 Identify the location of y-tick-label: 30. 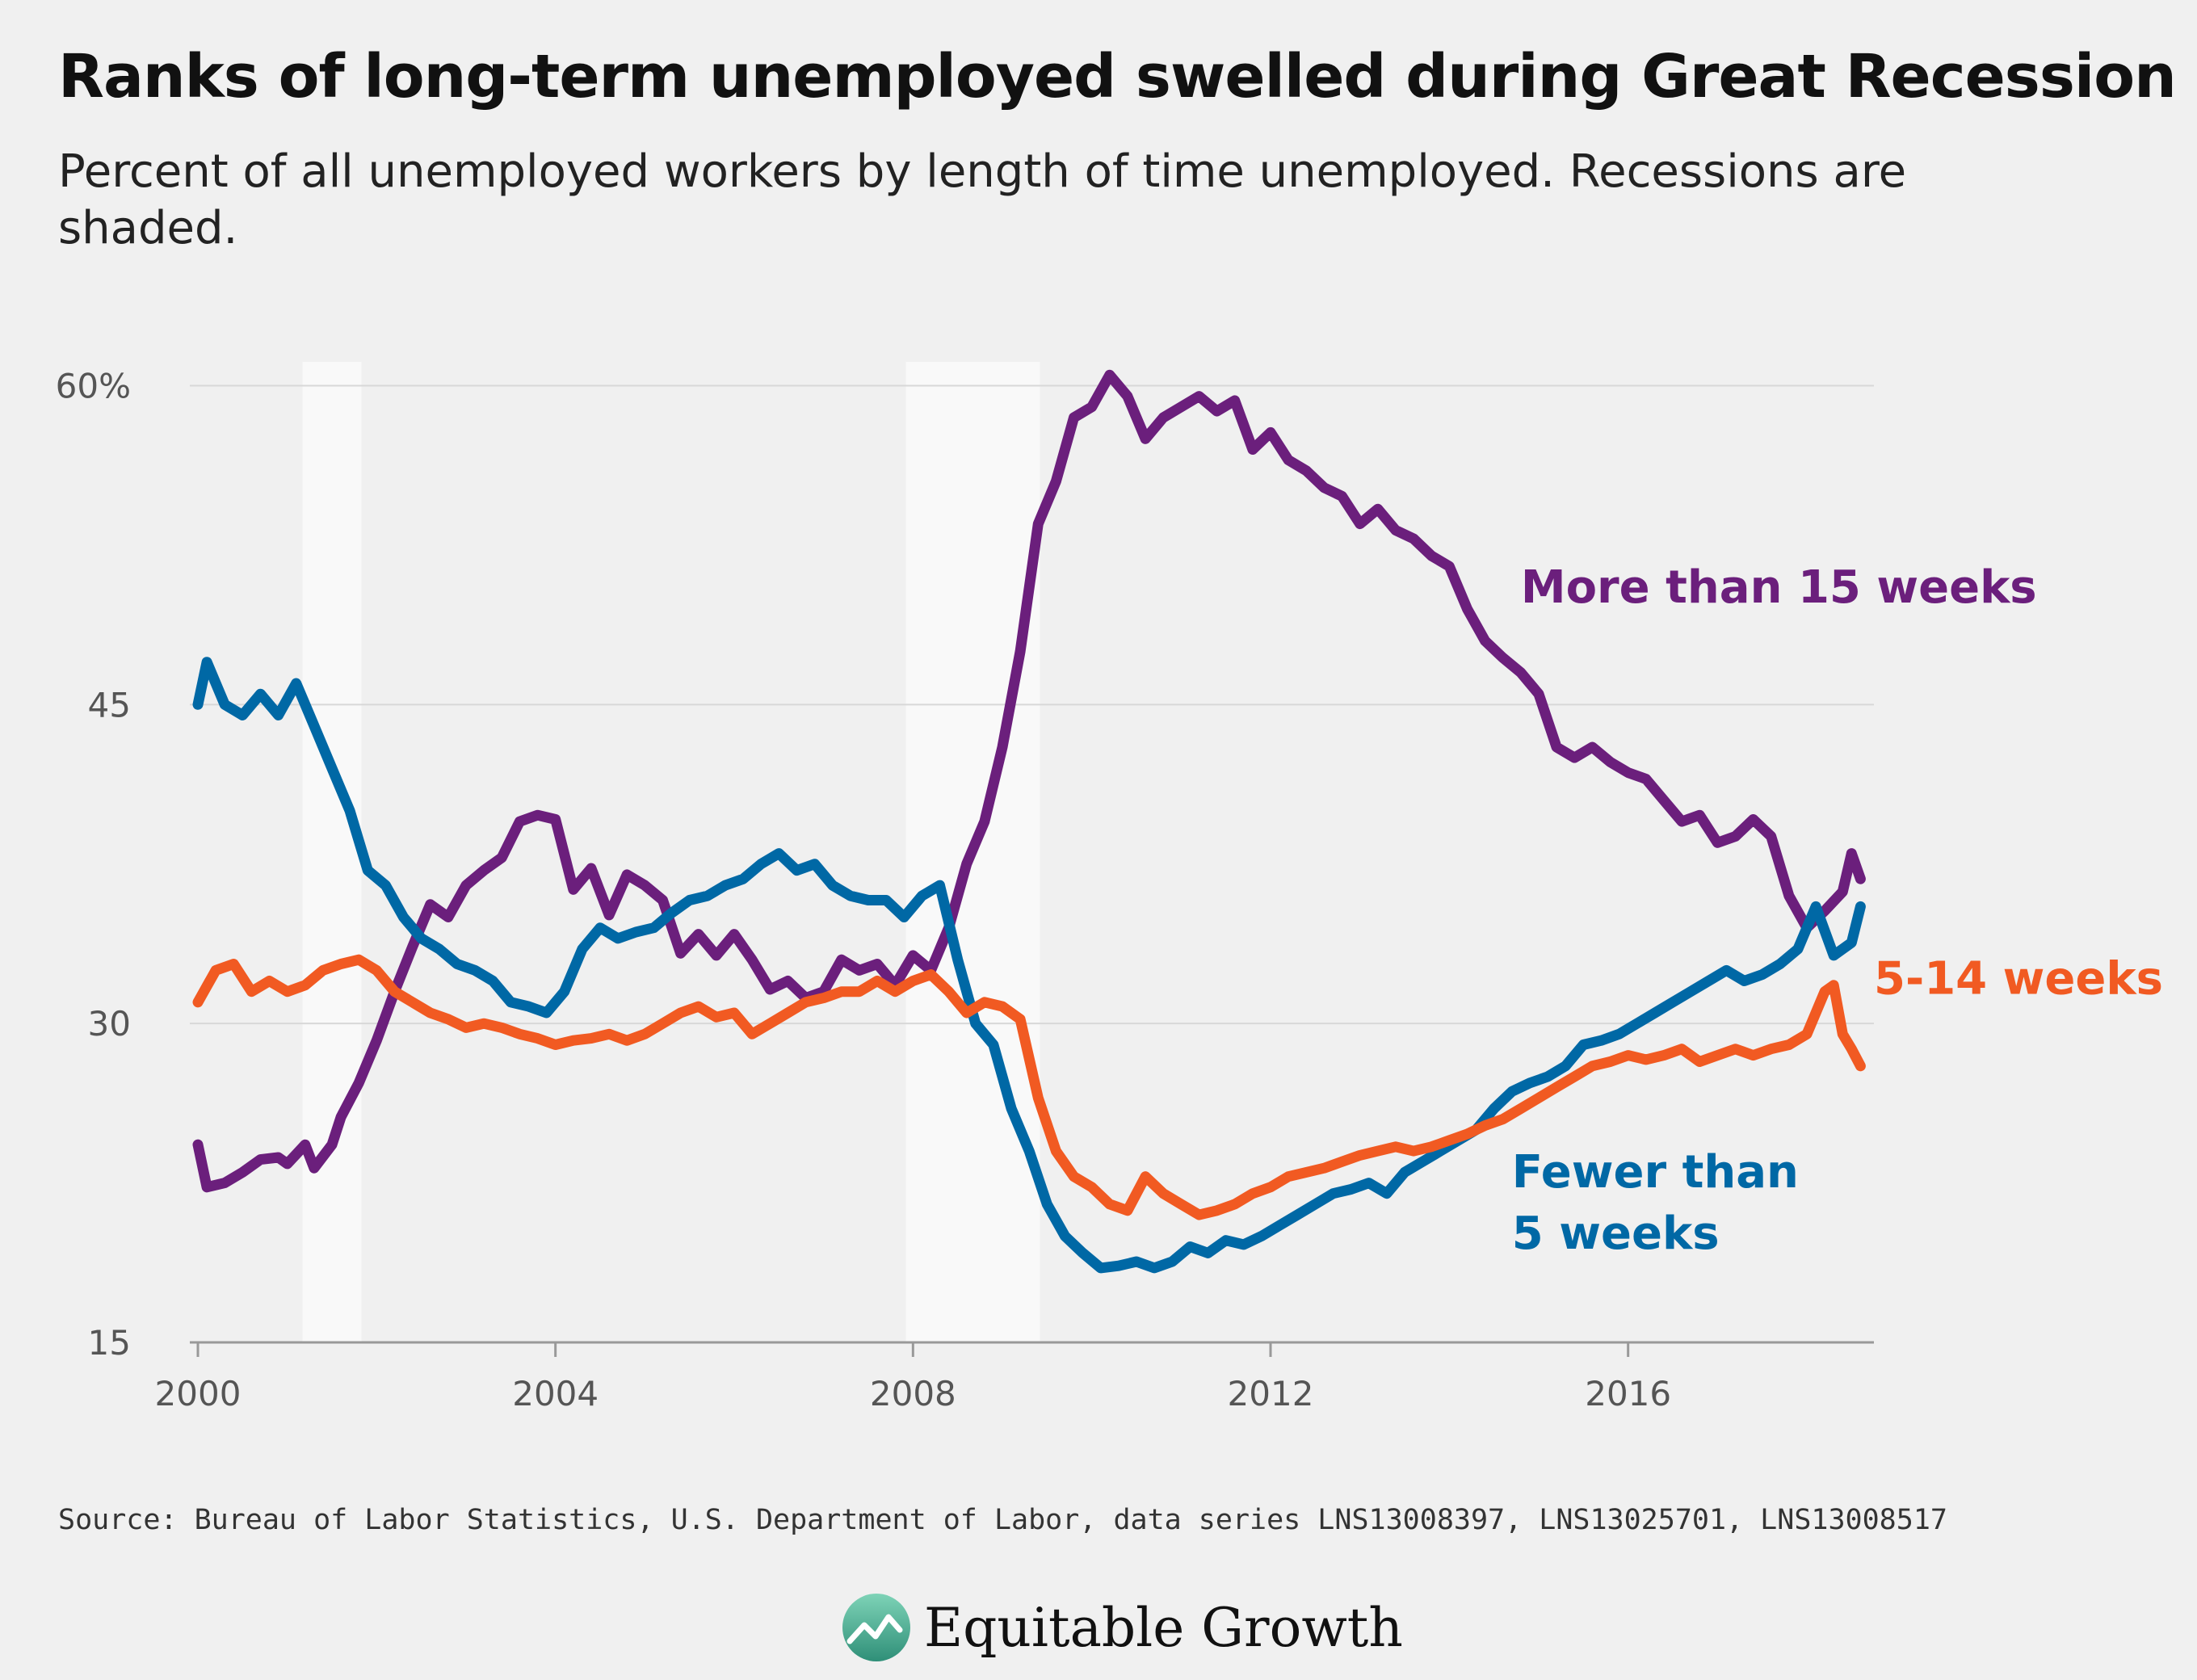
(110, 1024).